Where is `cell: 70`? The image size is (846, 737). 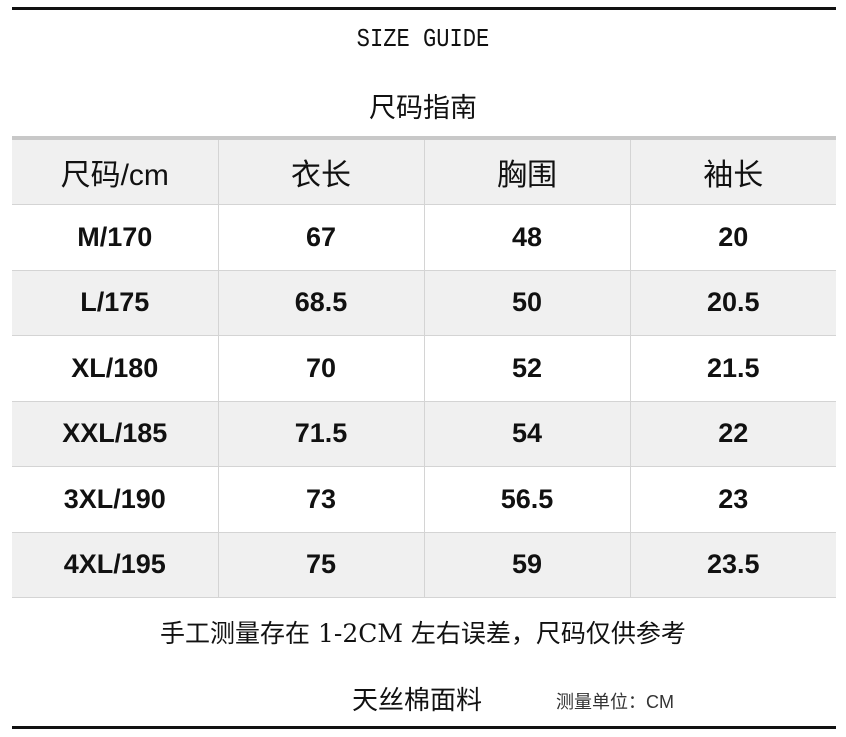
cell: 70 is located at coordinates (321, 368).